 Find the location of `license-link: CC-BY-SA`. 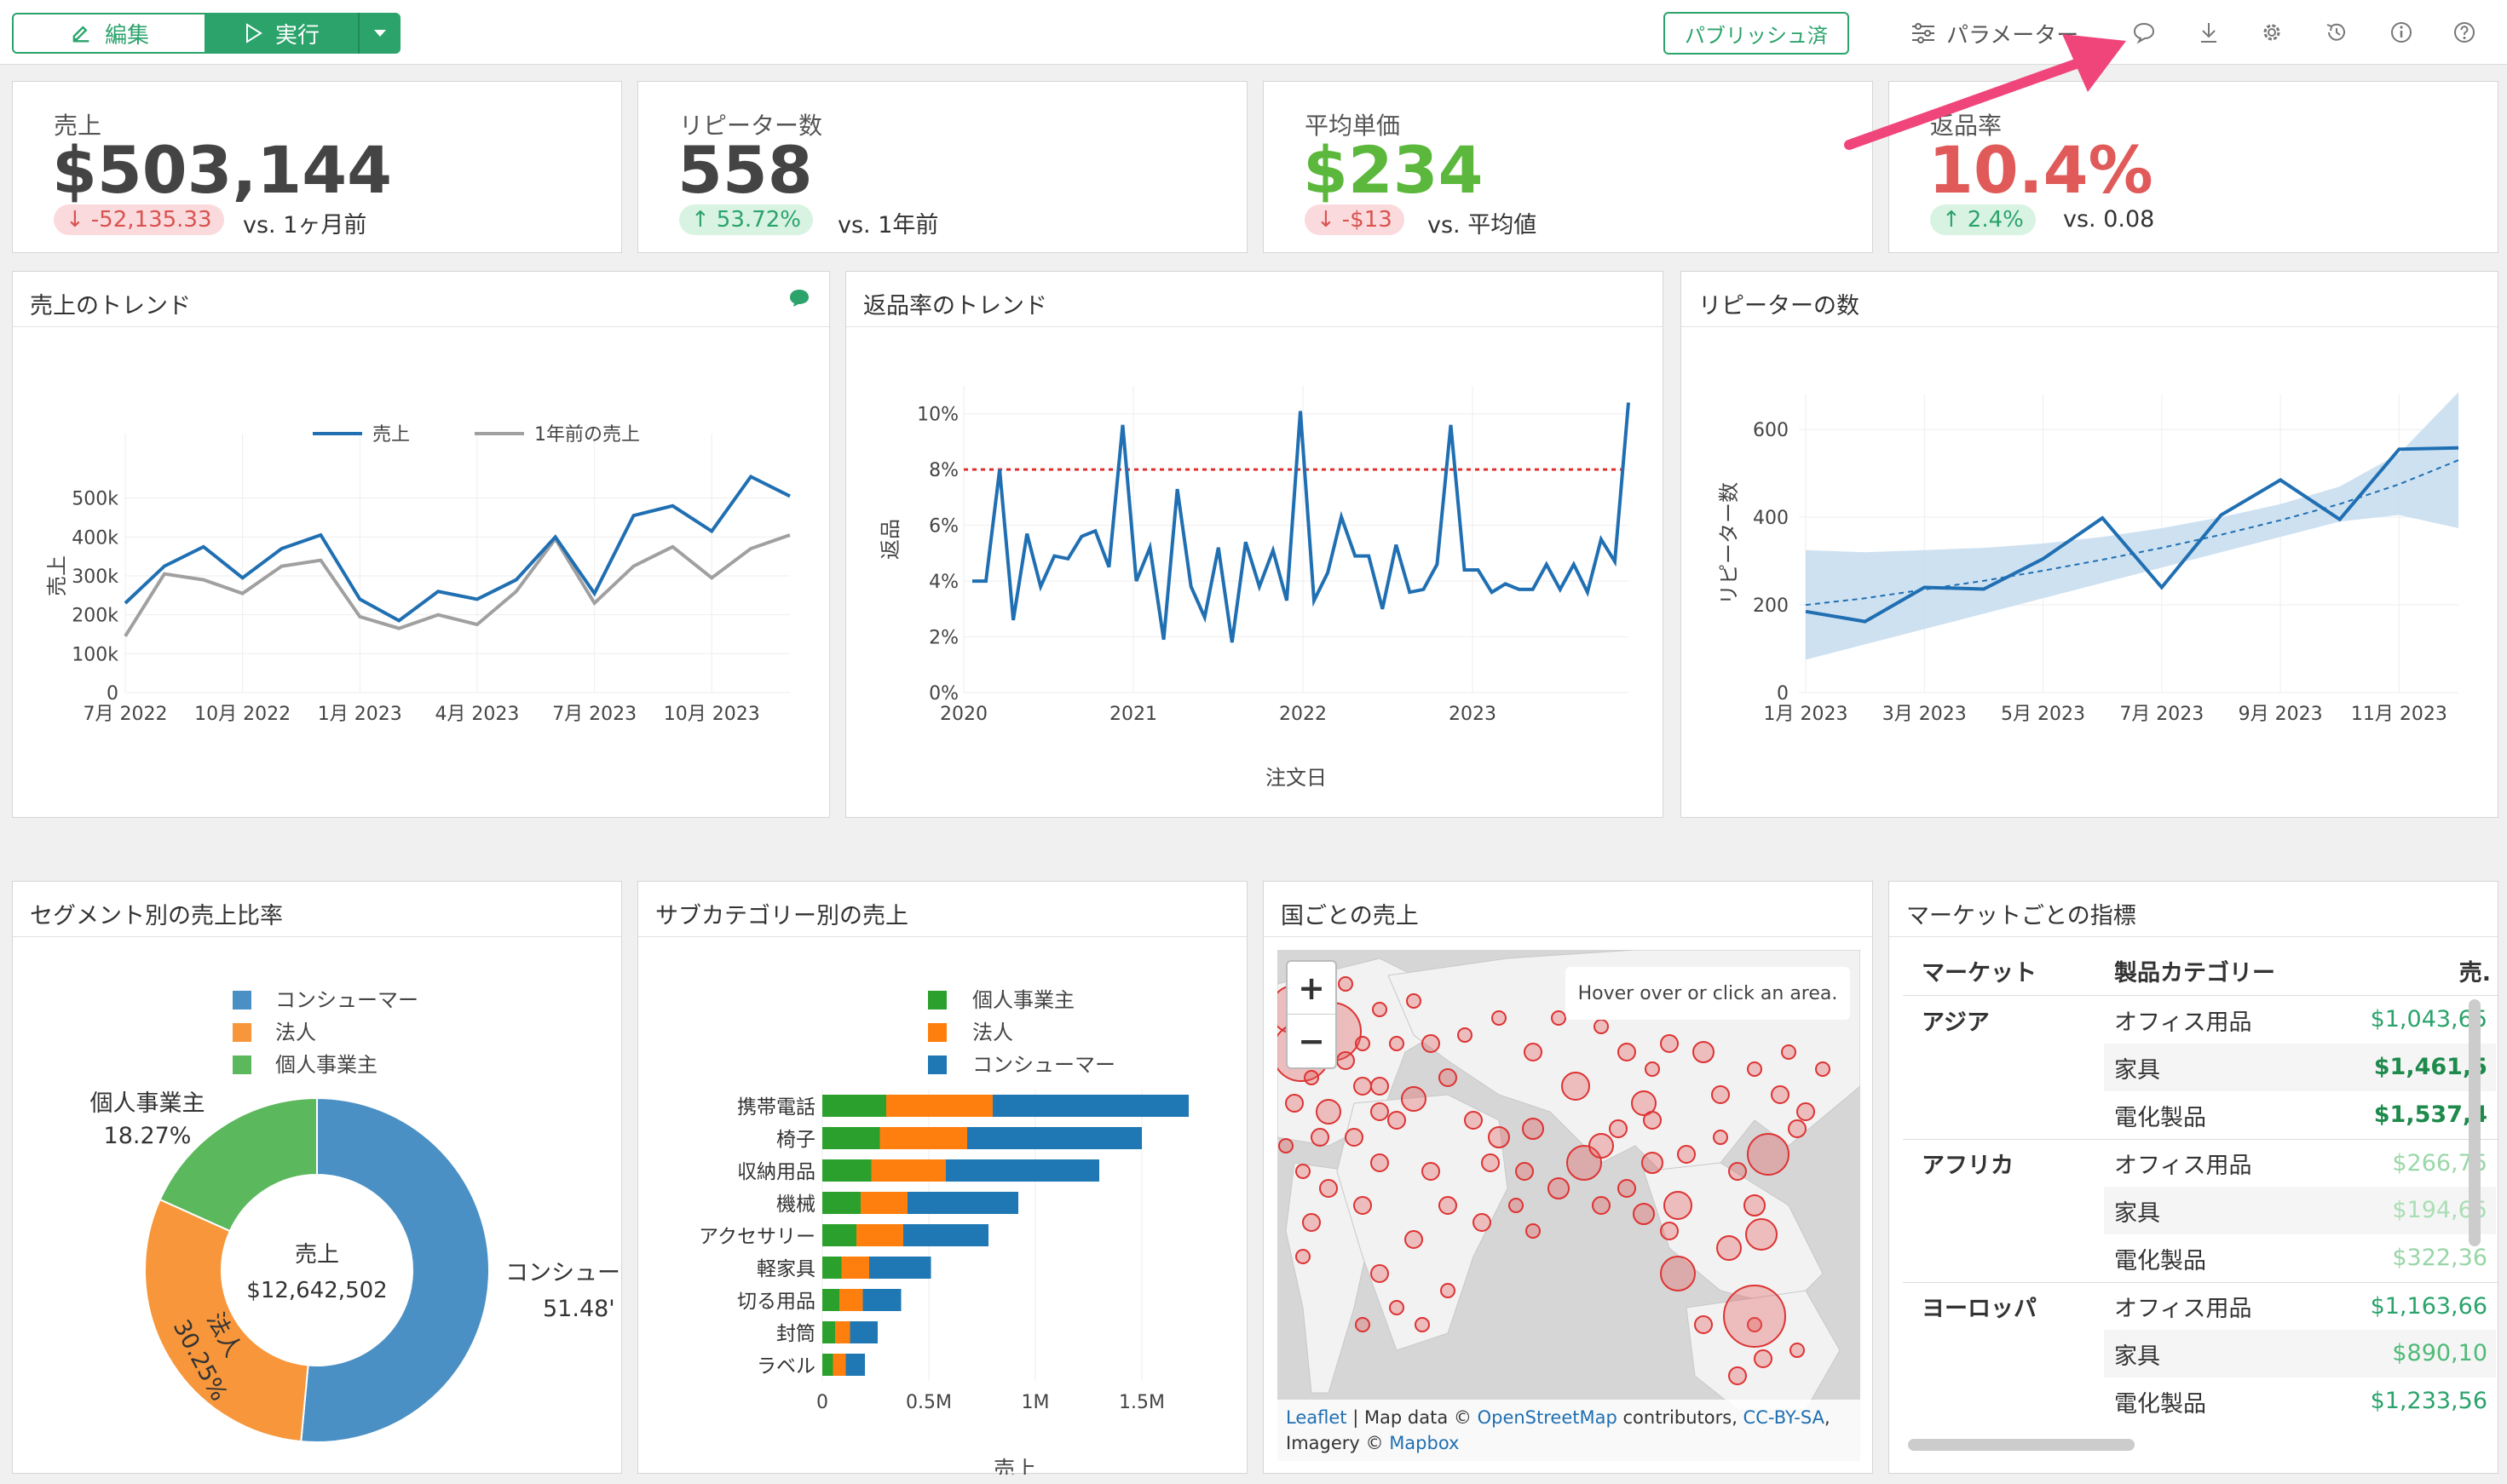

license-link: CC-BY-SA is located at coordinates (1783, 1417).